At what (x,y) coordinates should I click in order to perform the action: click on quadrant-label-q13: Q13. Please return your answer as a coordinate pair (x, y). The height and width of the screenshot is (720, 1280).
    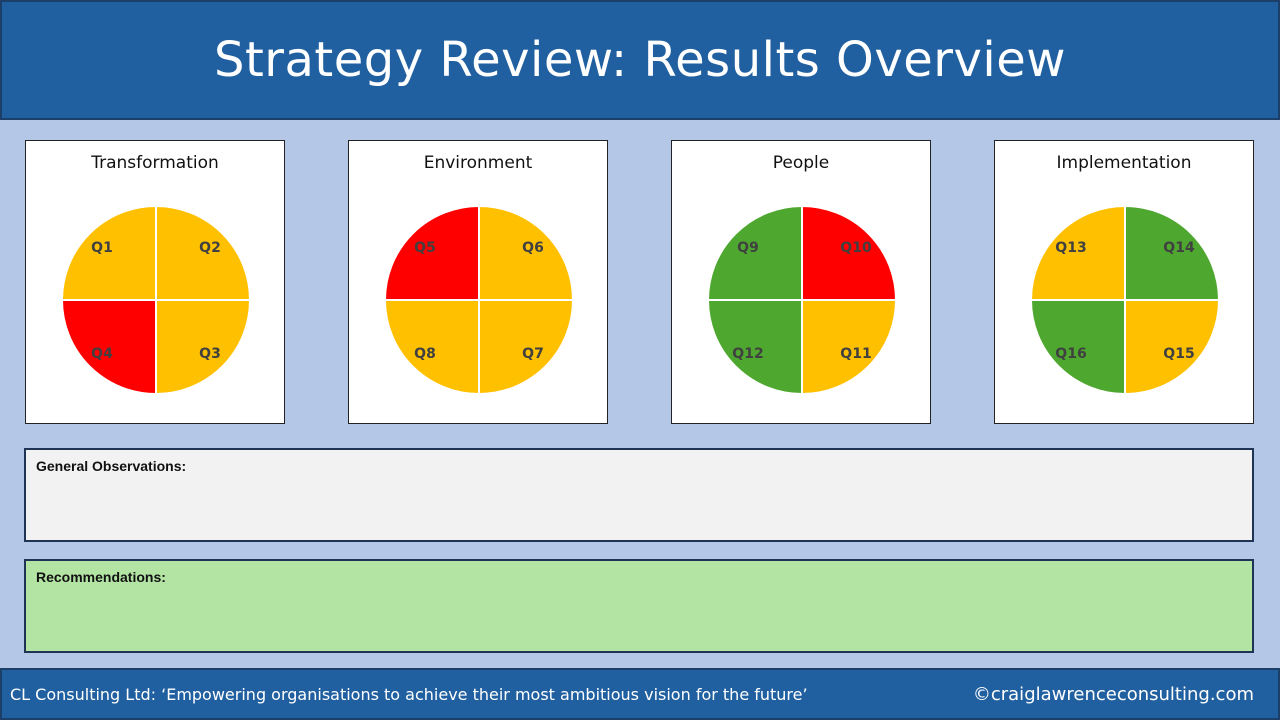
    Looking at the image, I should click on (1070, 248).